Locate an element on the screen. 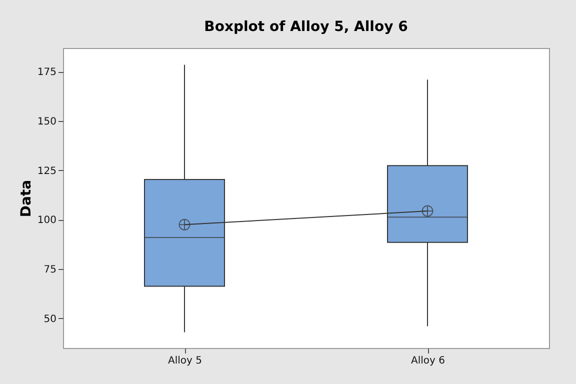 The height and width of the screenshot is (384, 576). y-tick-label: 50 is located at coordinates (50, 319).